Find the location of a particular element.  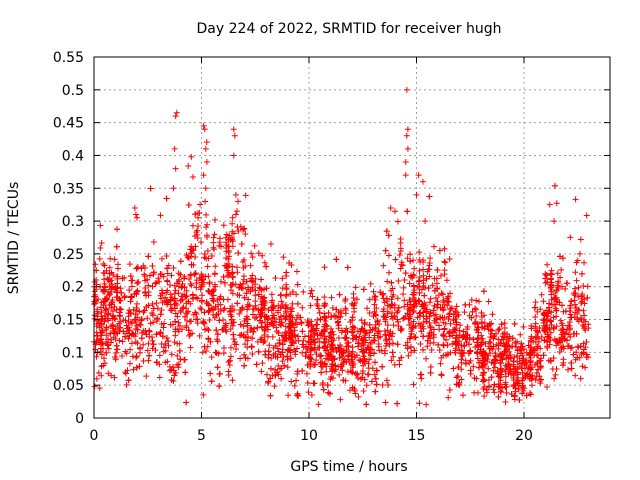

y-tick-label: 0.05 is located at coordinates (68, 386).